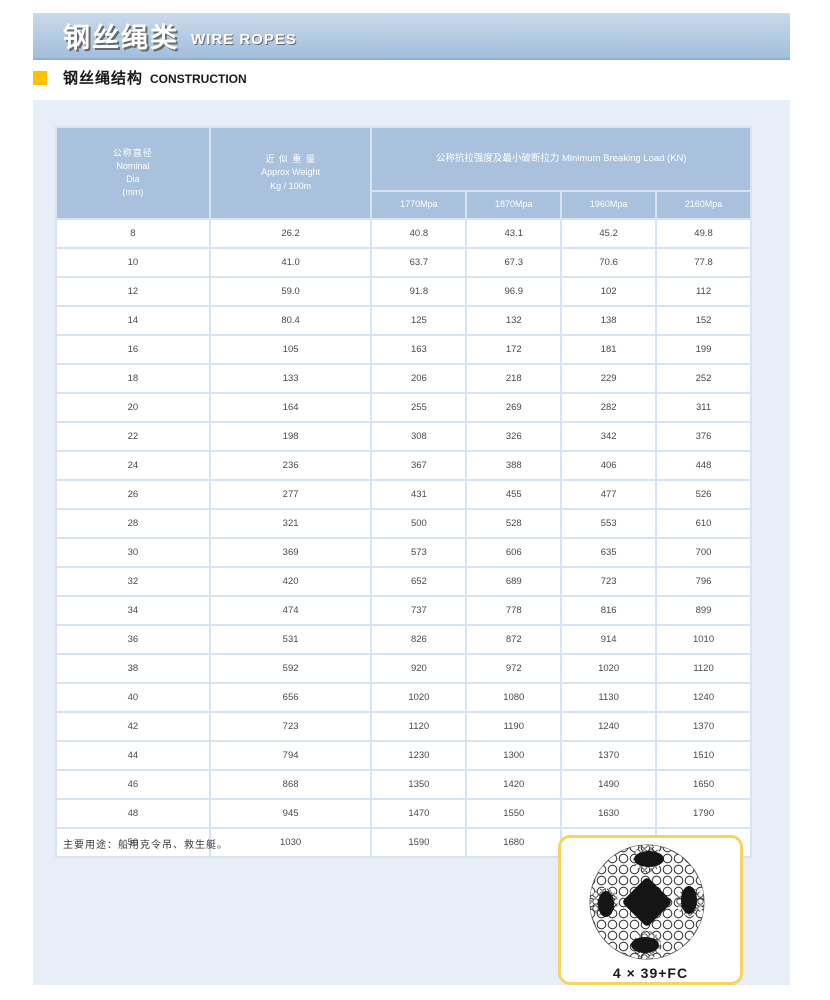 Image resolution: width=830 pixels, height=1000 pixels. I want to click on col-header-grade-1960: 1960Mpa, so click(609, 205).